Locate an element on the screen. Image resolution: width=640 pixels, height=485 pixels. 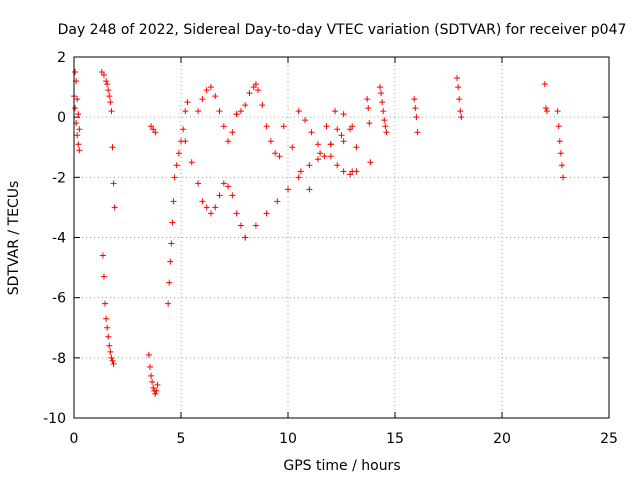
series-arc-10h is located at coordinates (318, 150).